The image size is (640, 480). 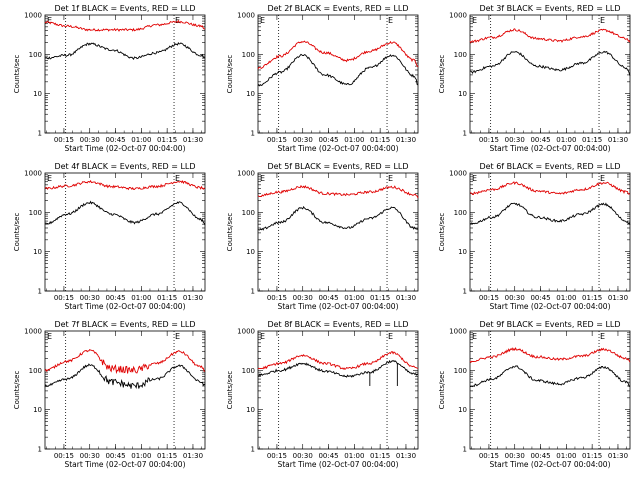 What do you see at coordinates (124, 8) in the screenshot?
I see `panel-title: Det 1f BLACK = Events, RED = LLD` at bounding box center [124, 8].